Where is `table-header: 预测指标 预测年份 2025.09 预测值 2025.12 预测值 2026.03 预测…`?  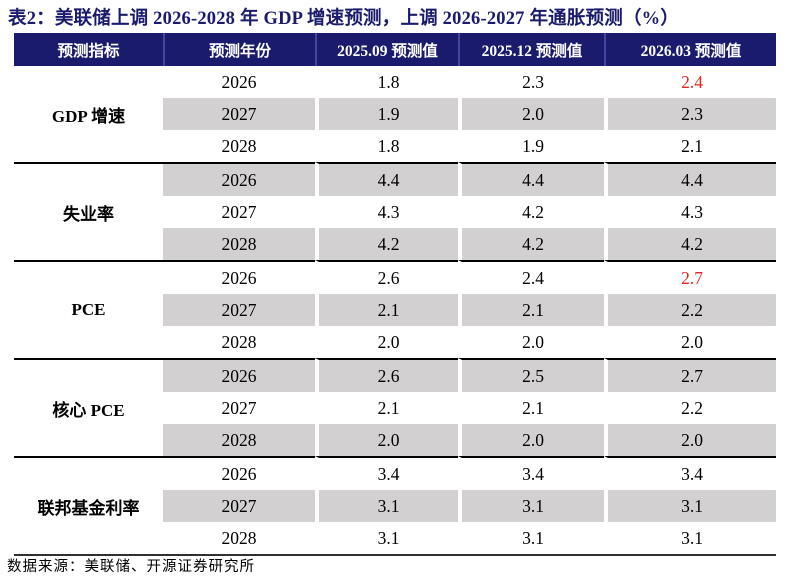
table-header: 预测指标 预测年份 2025.09 预测值 2025.12 预测值 2026.03 预测… is located at coordinates (395, 49).